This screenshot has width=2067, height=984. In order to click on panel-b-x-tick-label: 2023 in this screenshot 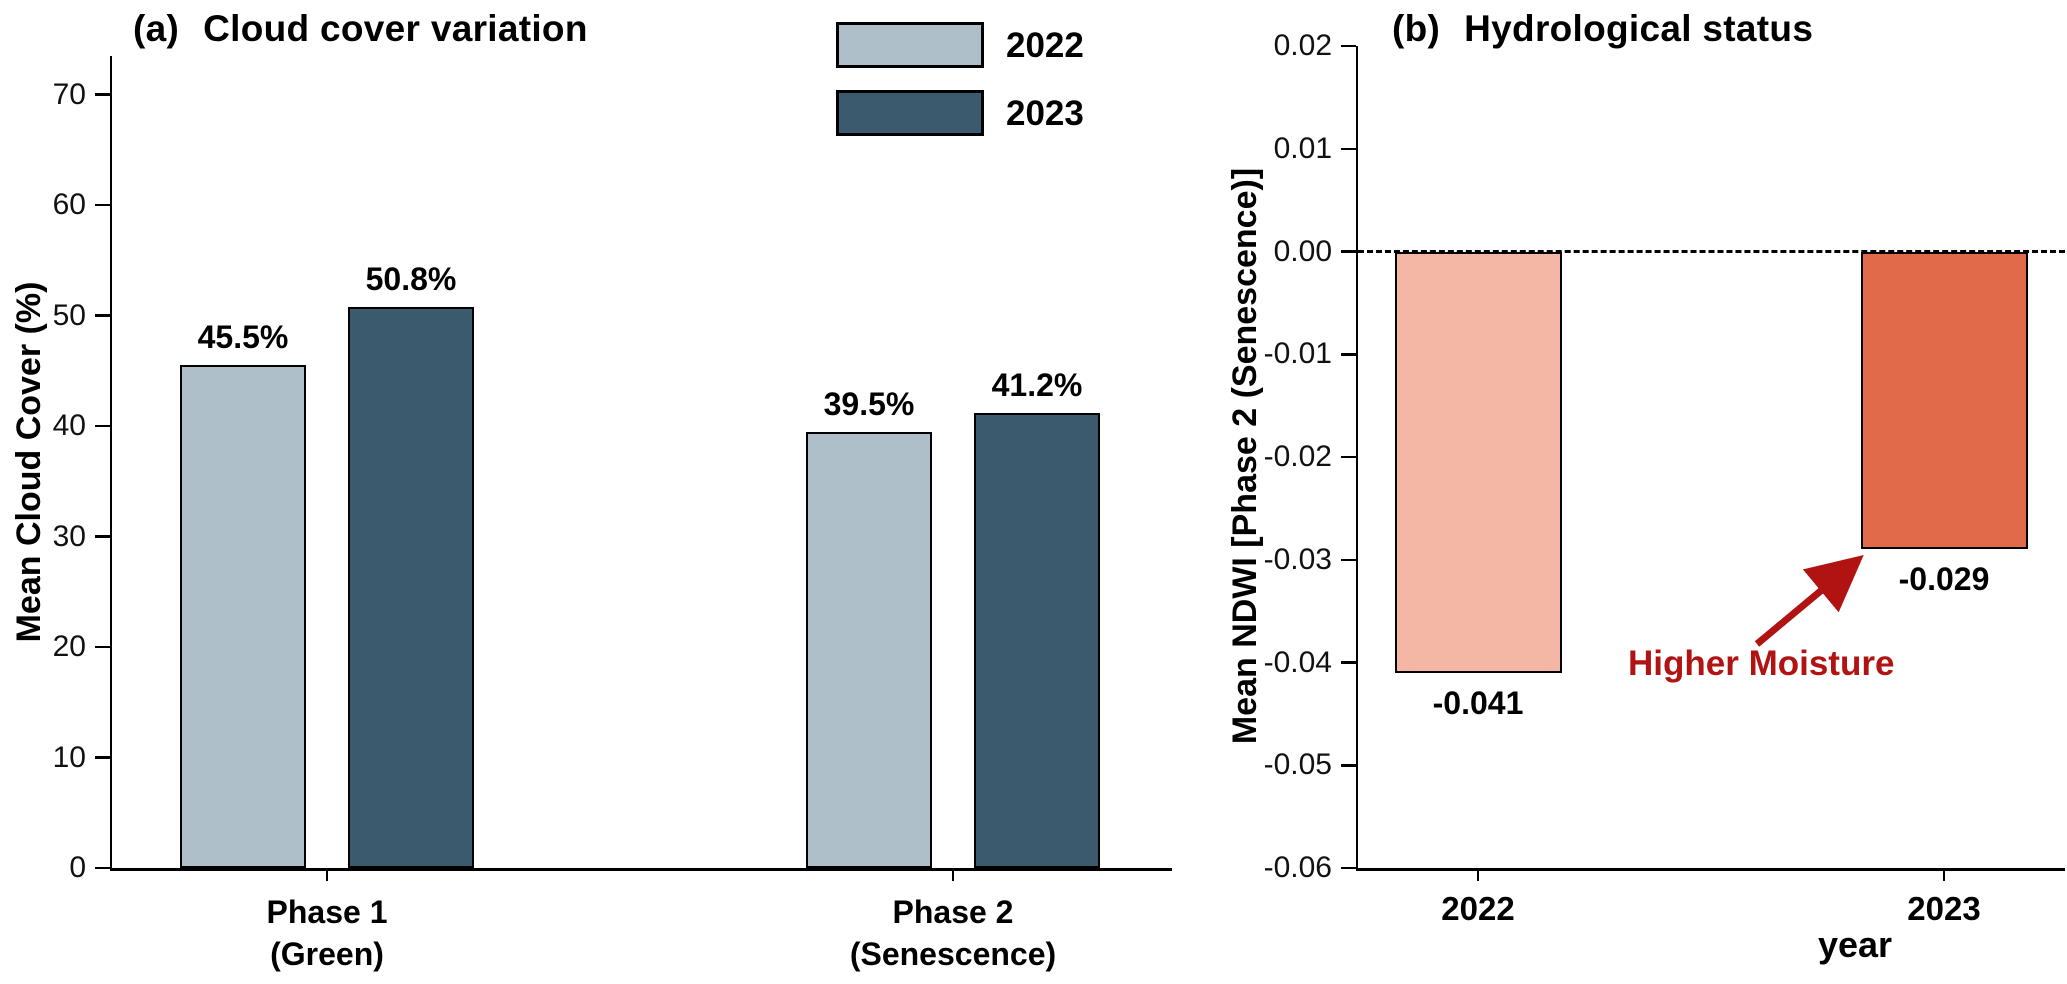, I will do `click(1944, 908)`.